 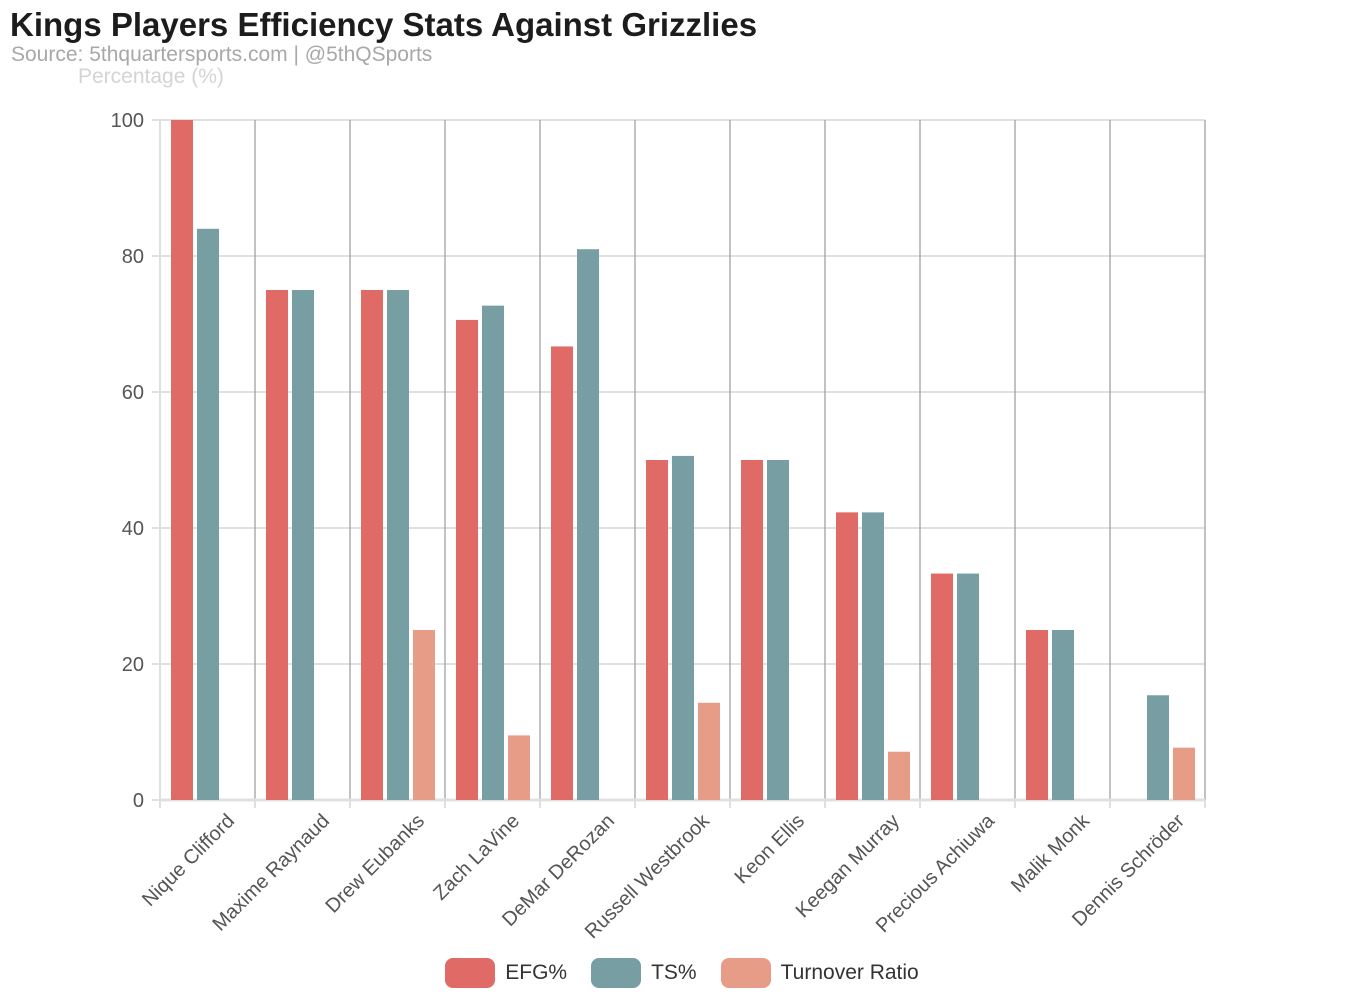 I want to click on bar-efg-zach-lavine, so click(x=467, y=559).